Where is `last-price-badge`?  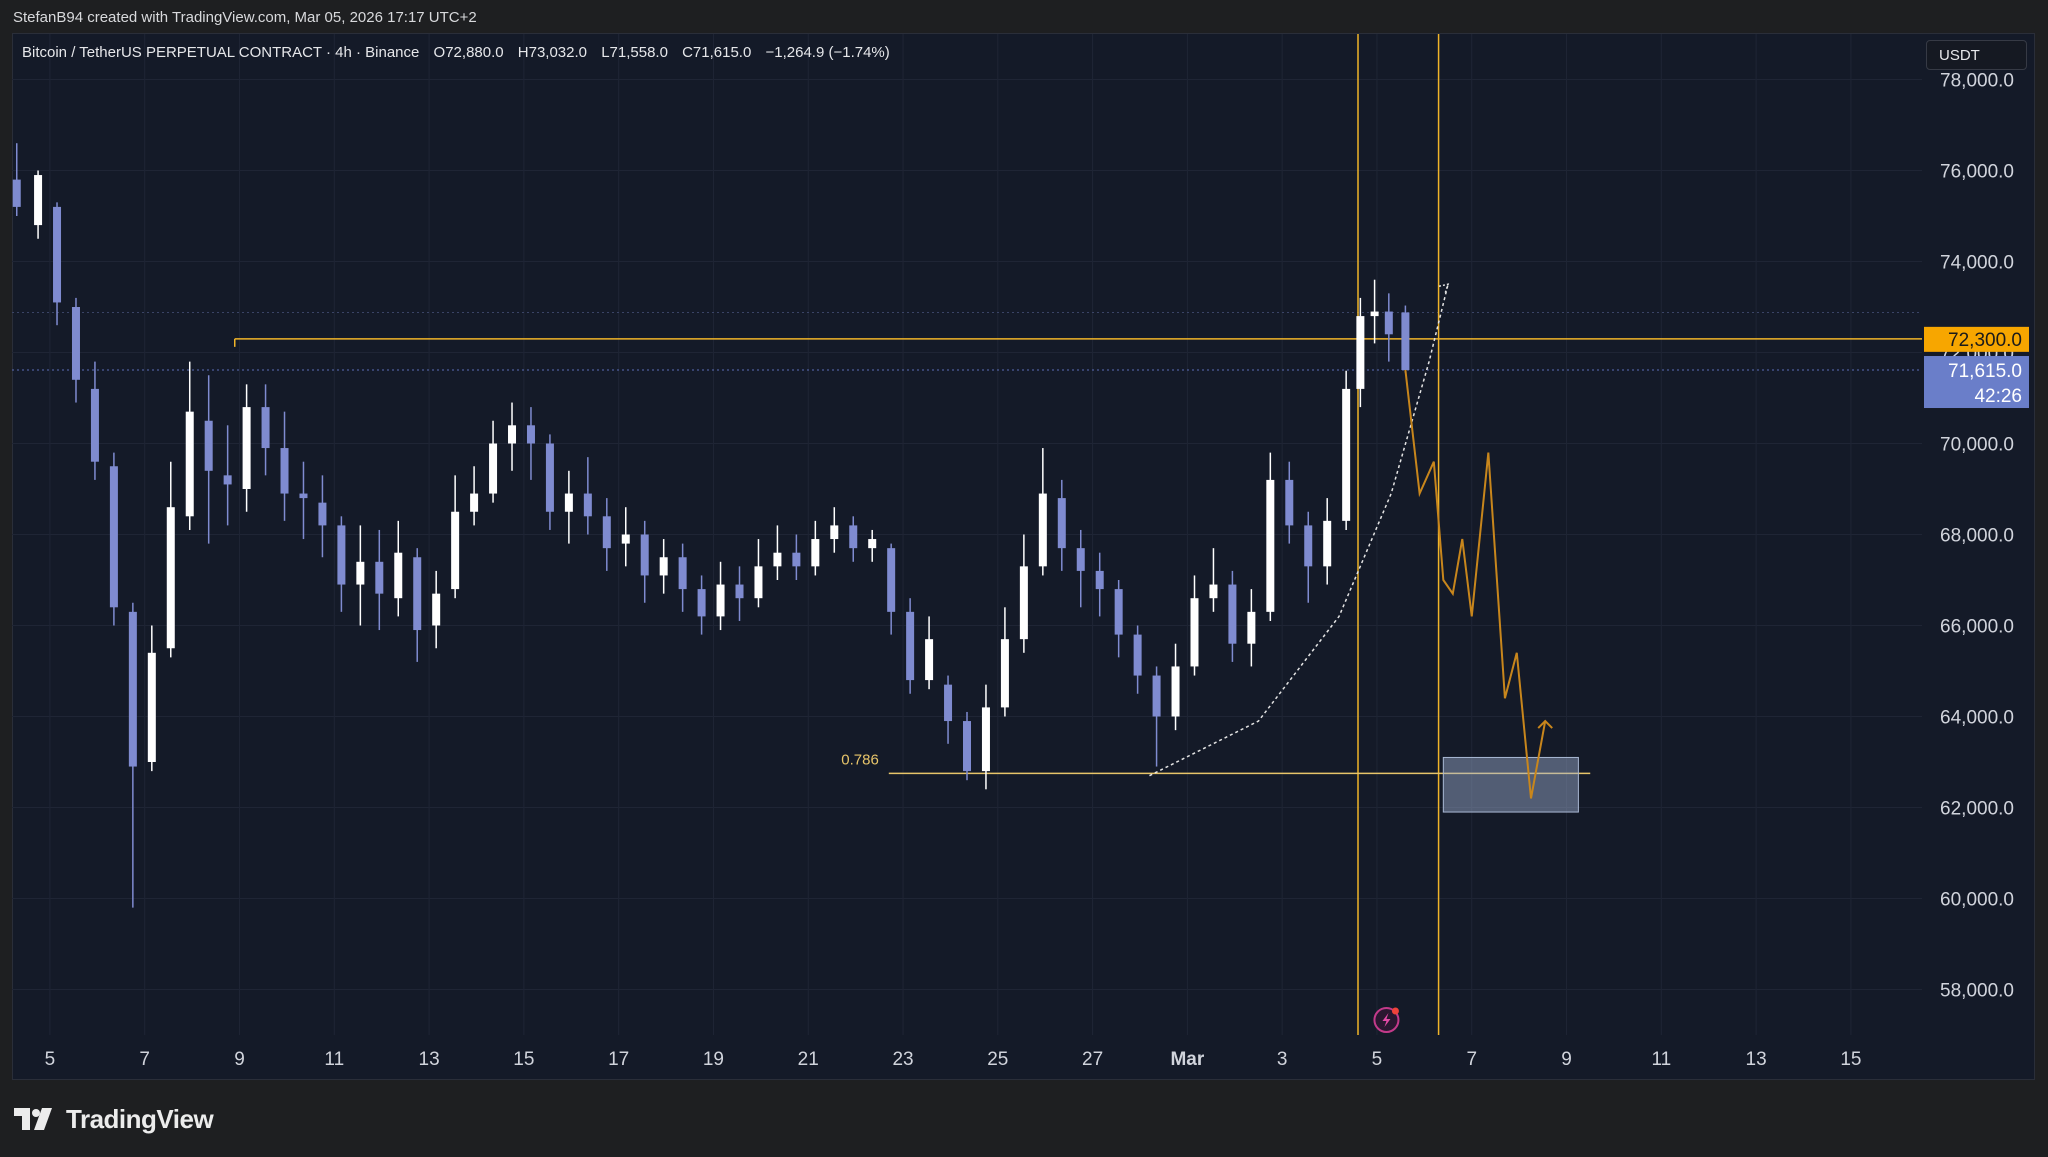 last-price-badge is located at coordinates (1976, 382).